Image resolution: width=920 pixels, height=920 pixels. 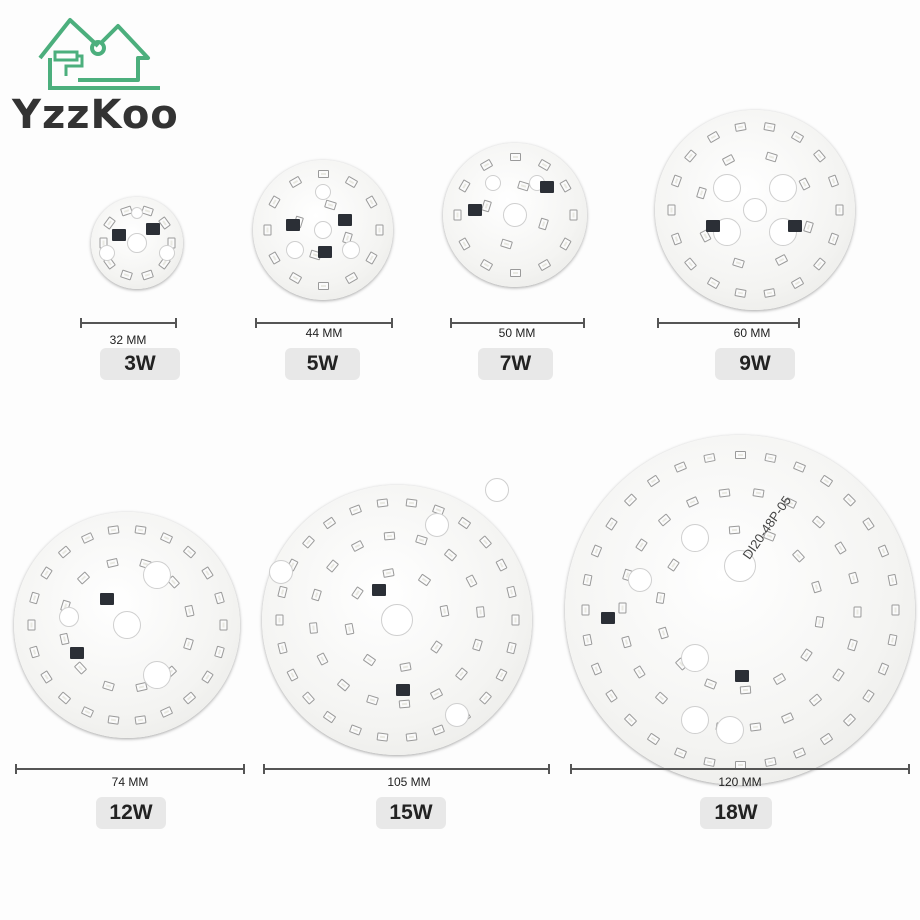 What do you see at coordinates (515, 364) in the screenshot?
I see `power-badge: 7W` at bounding box center [515, 364].